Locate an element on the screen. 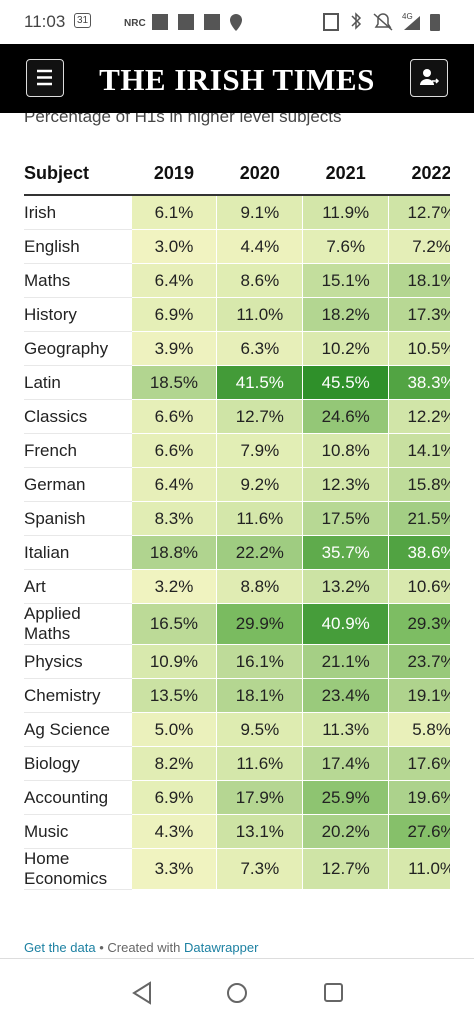 The width and height of the screenshot is (474, 1033). nav-bar is located at coordinates (237, 993).